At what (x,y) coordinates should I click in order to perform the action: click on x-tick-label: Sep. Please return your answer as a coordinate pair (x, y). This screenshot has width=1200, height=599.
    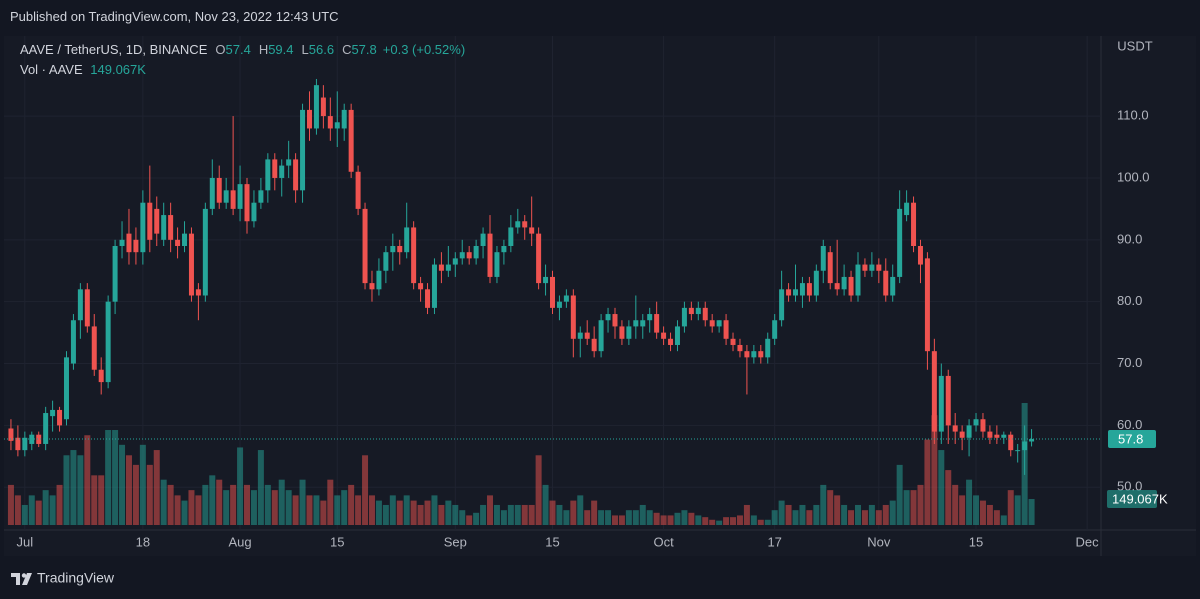
    Looking at the image, I should click on (455, 541).